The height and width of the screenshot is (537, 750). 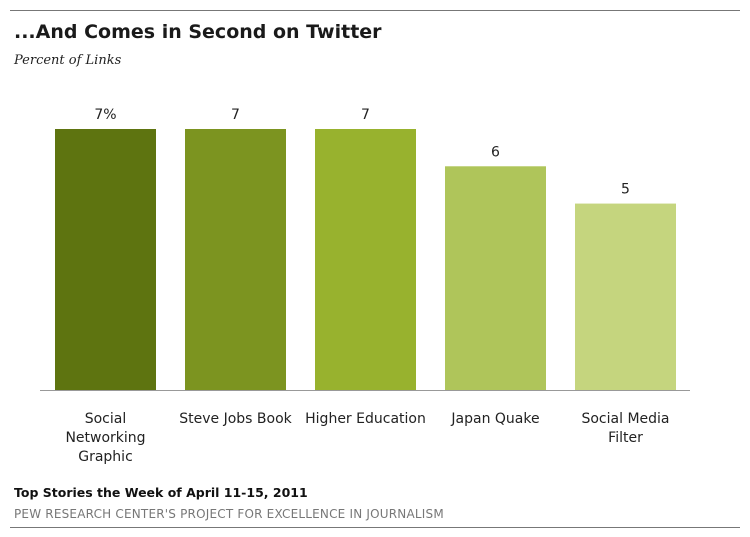 What do you see at coordinates (495, 152) in the screenshot?
I see `value-label-4: 6` at bounding box center [495, 152].